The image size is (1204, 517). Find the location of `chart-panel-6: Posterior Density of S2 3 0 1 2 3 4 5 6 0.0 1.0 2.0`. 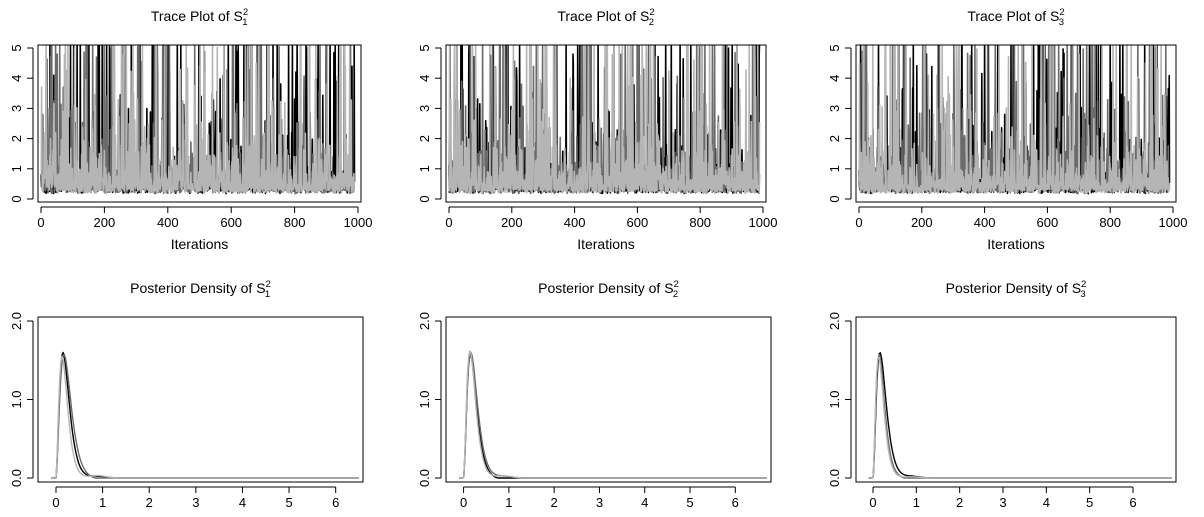

chart-panel-6: Posterior Density of S2 3 0 1 2 3 4 5 6 0.0 1.0 2.0 is located at coordinates (1002, 394).